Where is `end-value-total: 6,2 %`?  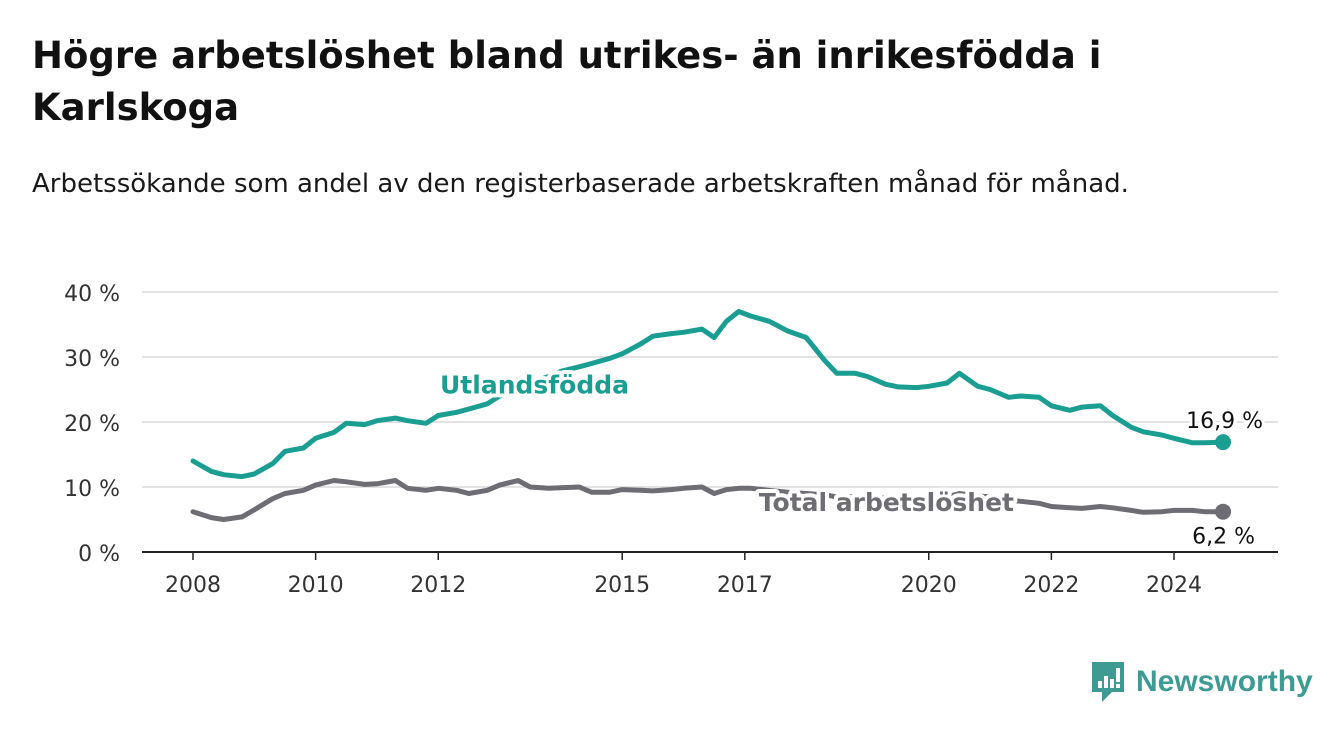 end-value-total: 6,2 % is located at coordinates (1223, 537).